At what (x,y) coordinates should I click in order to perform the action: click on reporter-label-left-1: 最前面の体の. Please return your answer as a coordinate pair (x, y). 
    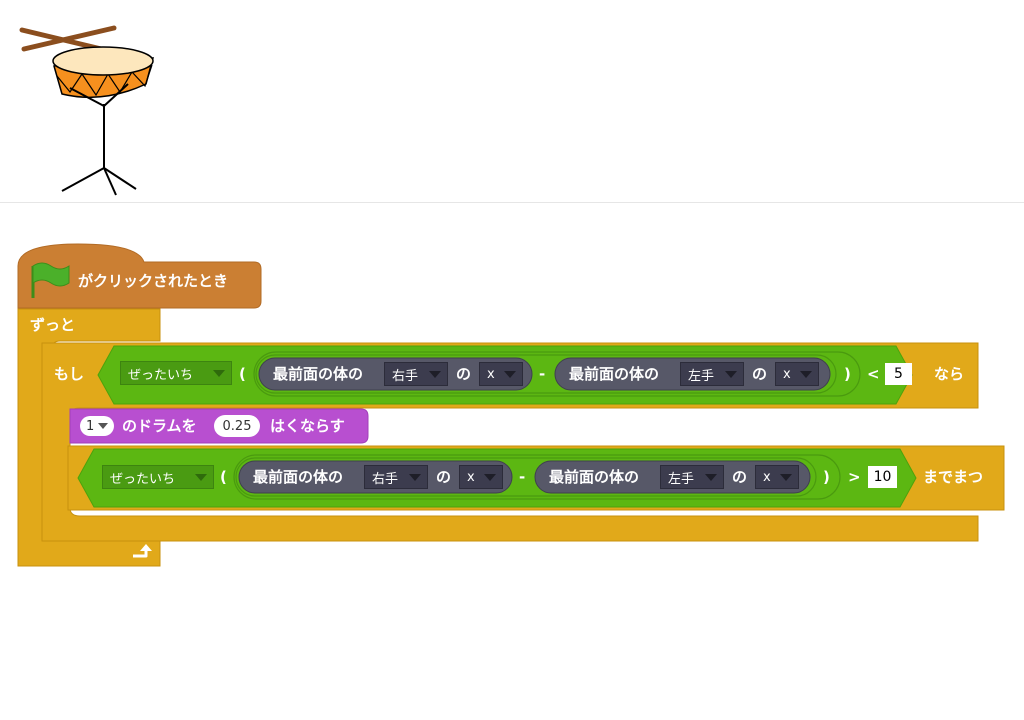
    Looking at the image, I should click on (318, 374).